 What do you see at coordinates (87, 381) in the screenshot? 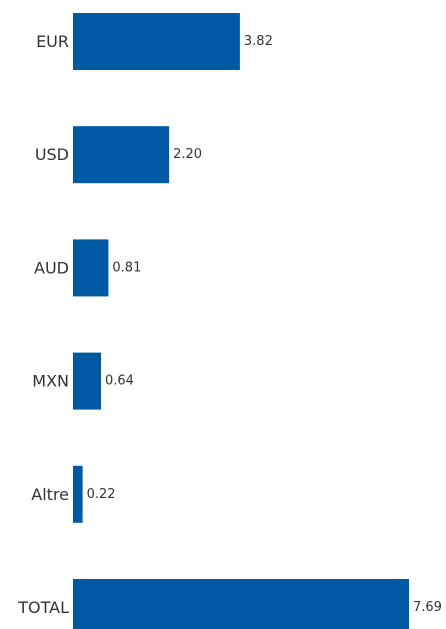
I see `bar-mxn` at bounding box center [87, 381].